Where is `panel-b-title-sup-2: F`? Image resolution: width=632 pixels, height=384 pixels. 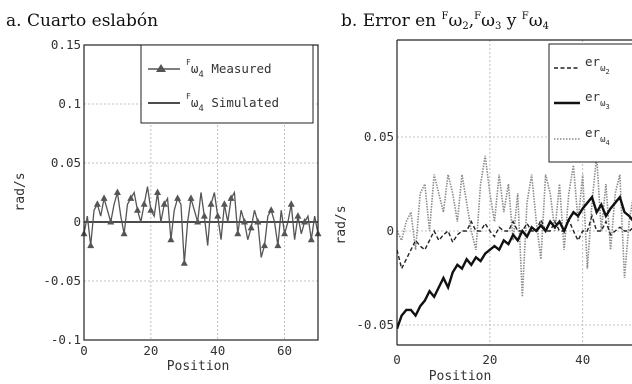 panel-b-title-sup-2: F is located at coordinates (477, 16).